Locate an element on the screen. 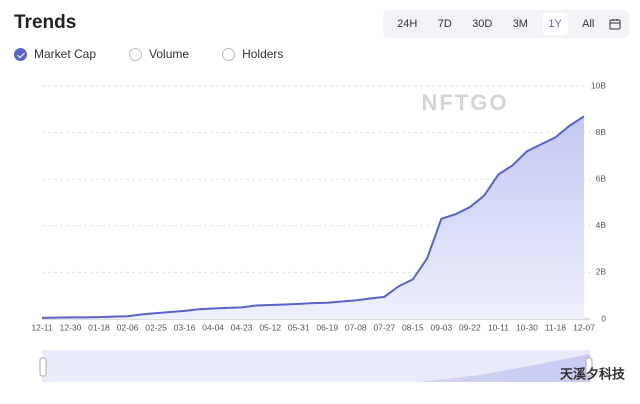 The height and width of the screenshot is (404, 640). watermark: NFTGO is located at coordinates (465, 102).